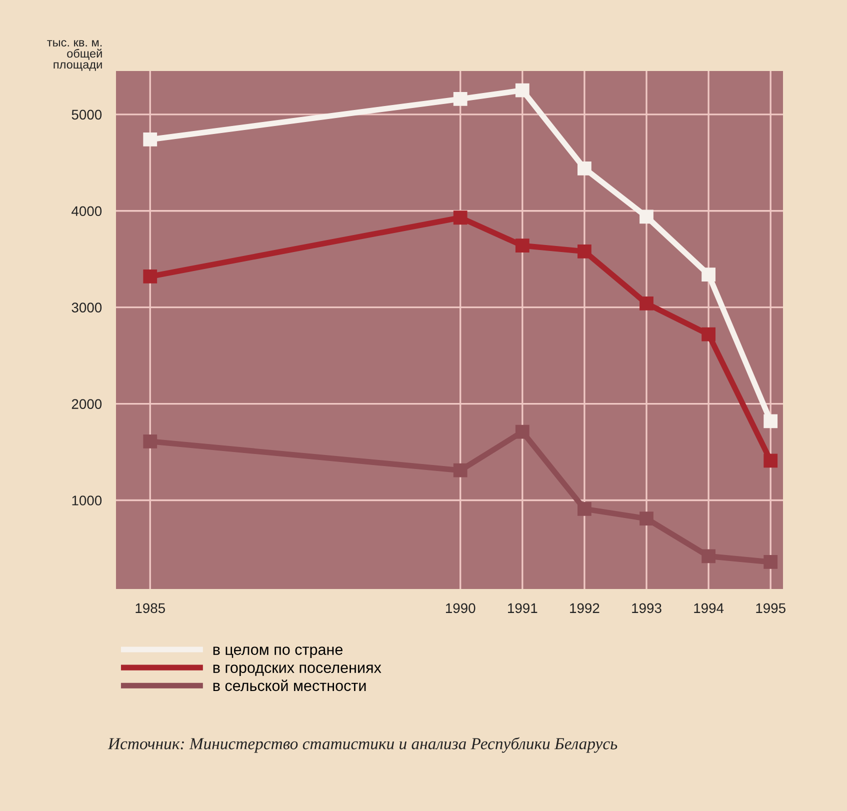 The image size is (847, 811). I want to click on x-tick-label: 1985, so click(150, 608).